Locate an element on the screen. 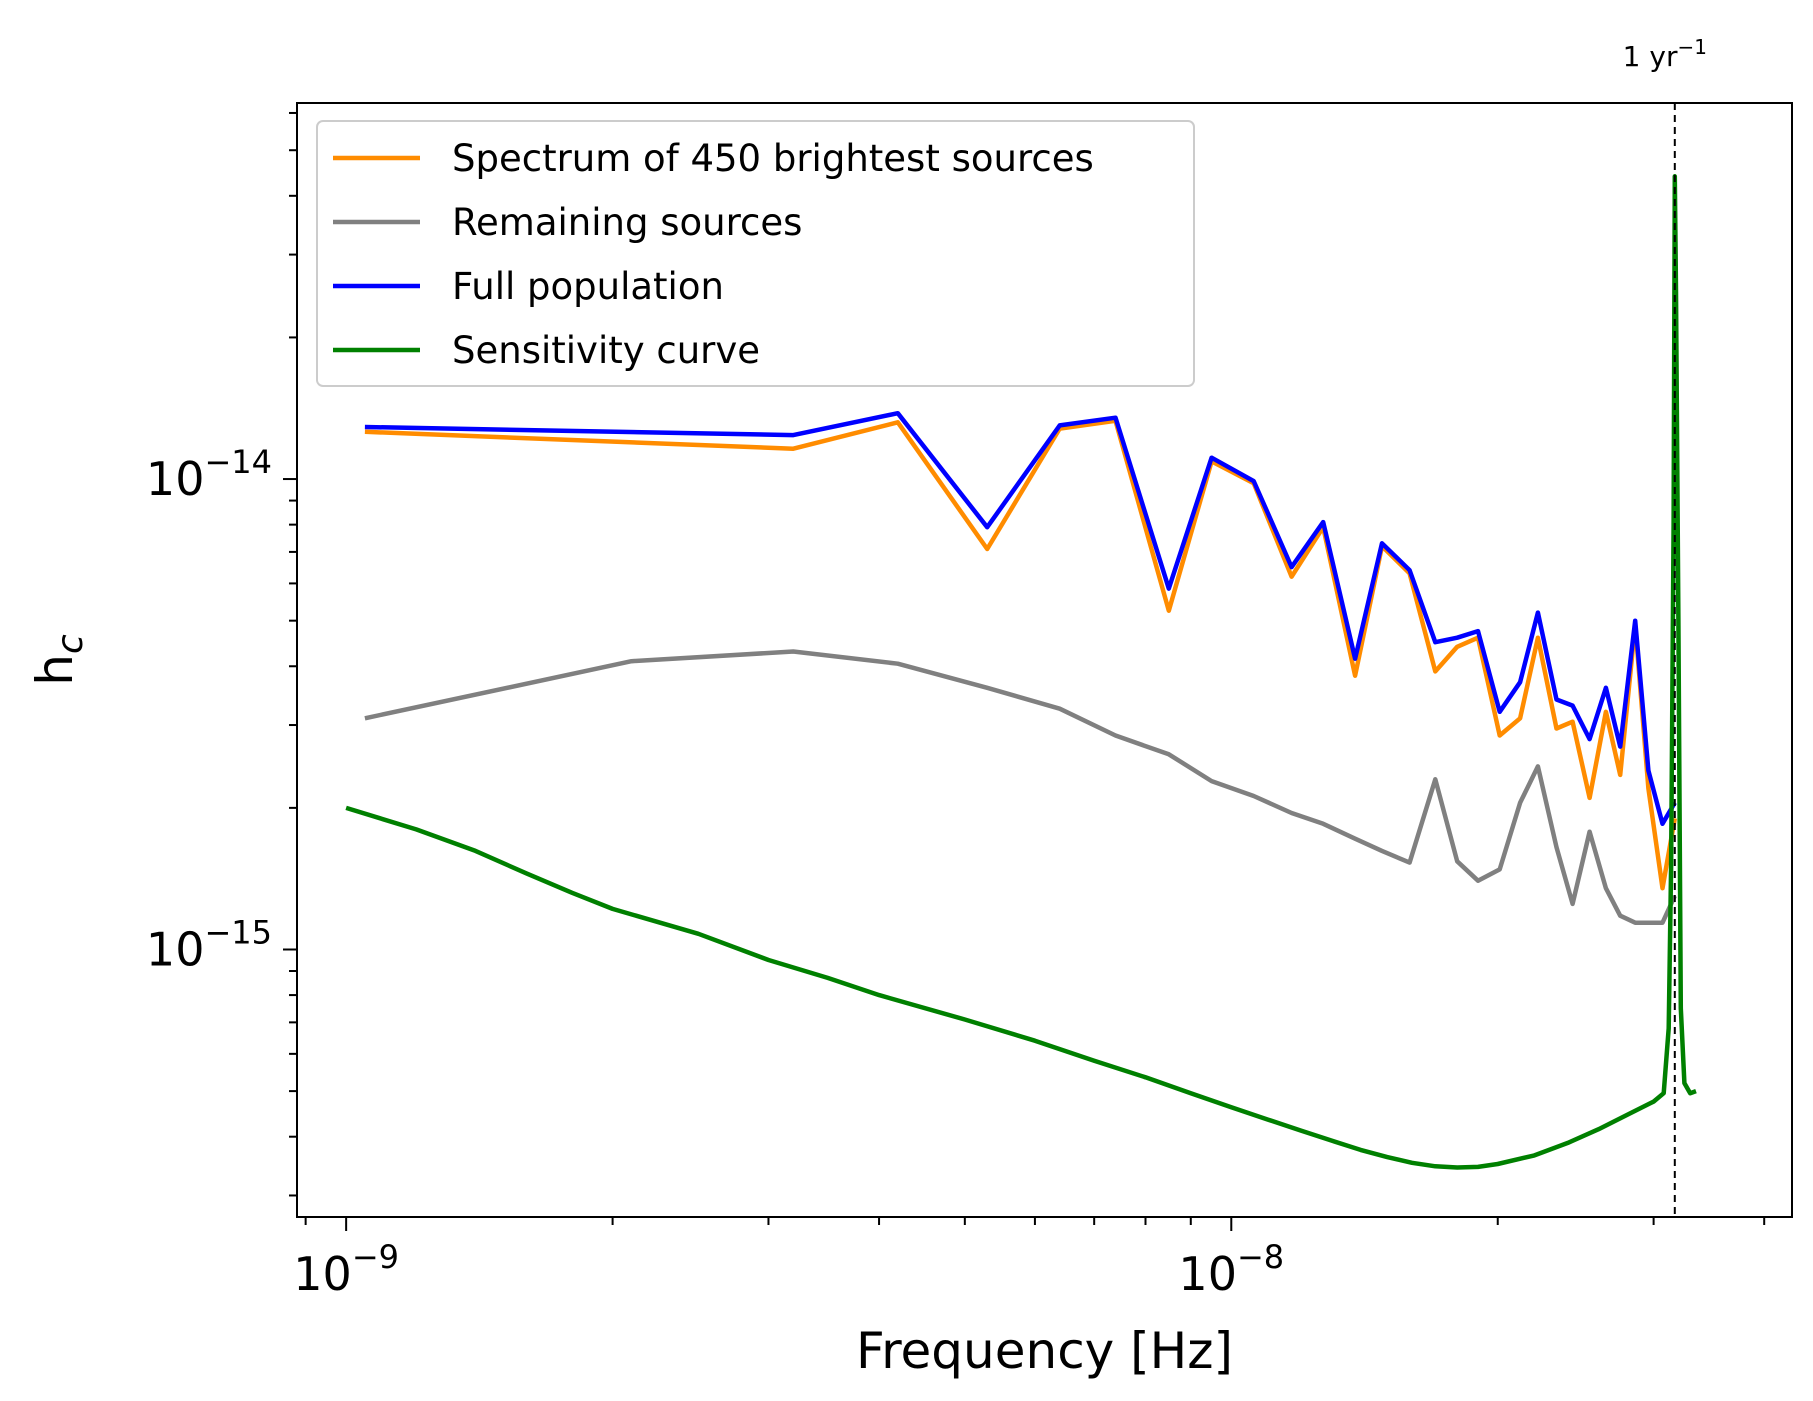  annotation-layer: 1 yr−1 is located at coordinates (1665, 626).